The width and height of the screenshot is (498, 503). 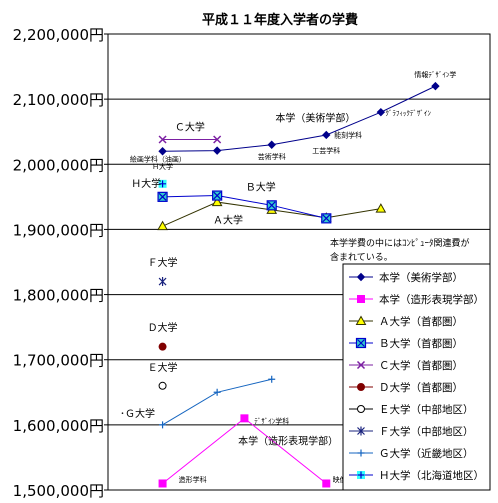 What do you see at coordinates (361, 257) in the screenshot?
I see `note-text: 含まれている。` at bounding box center [361, 257].